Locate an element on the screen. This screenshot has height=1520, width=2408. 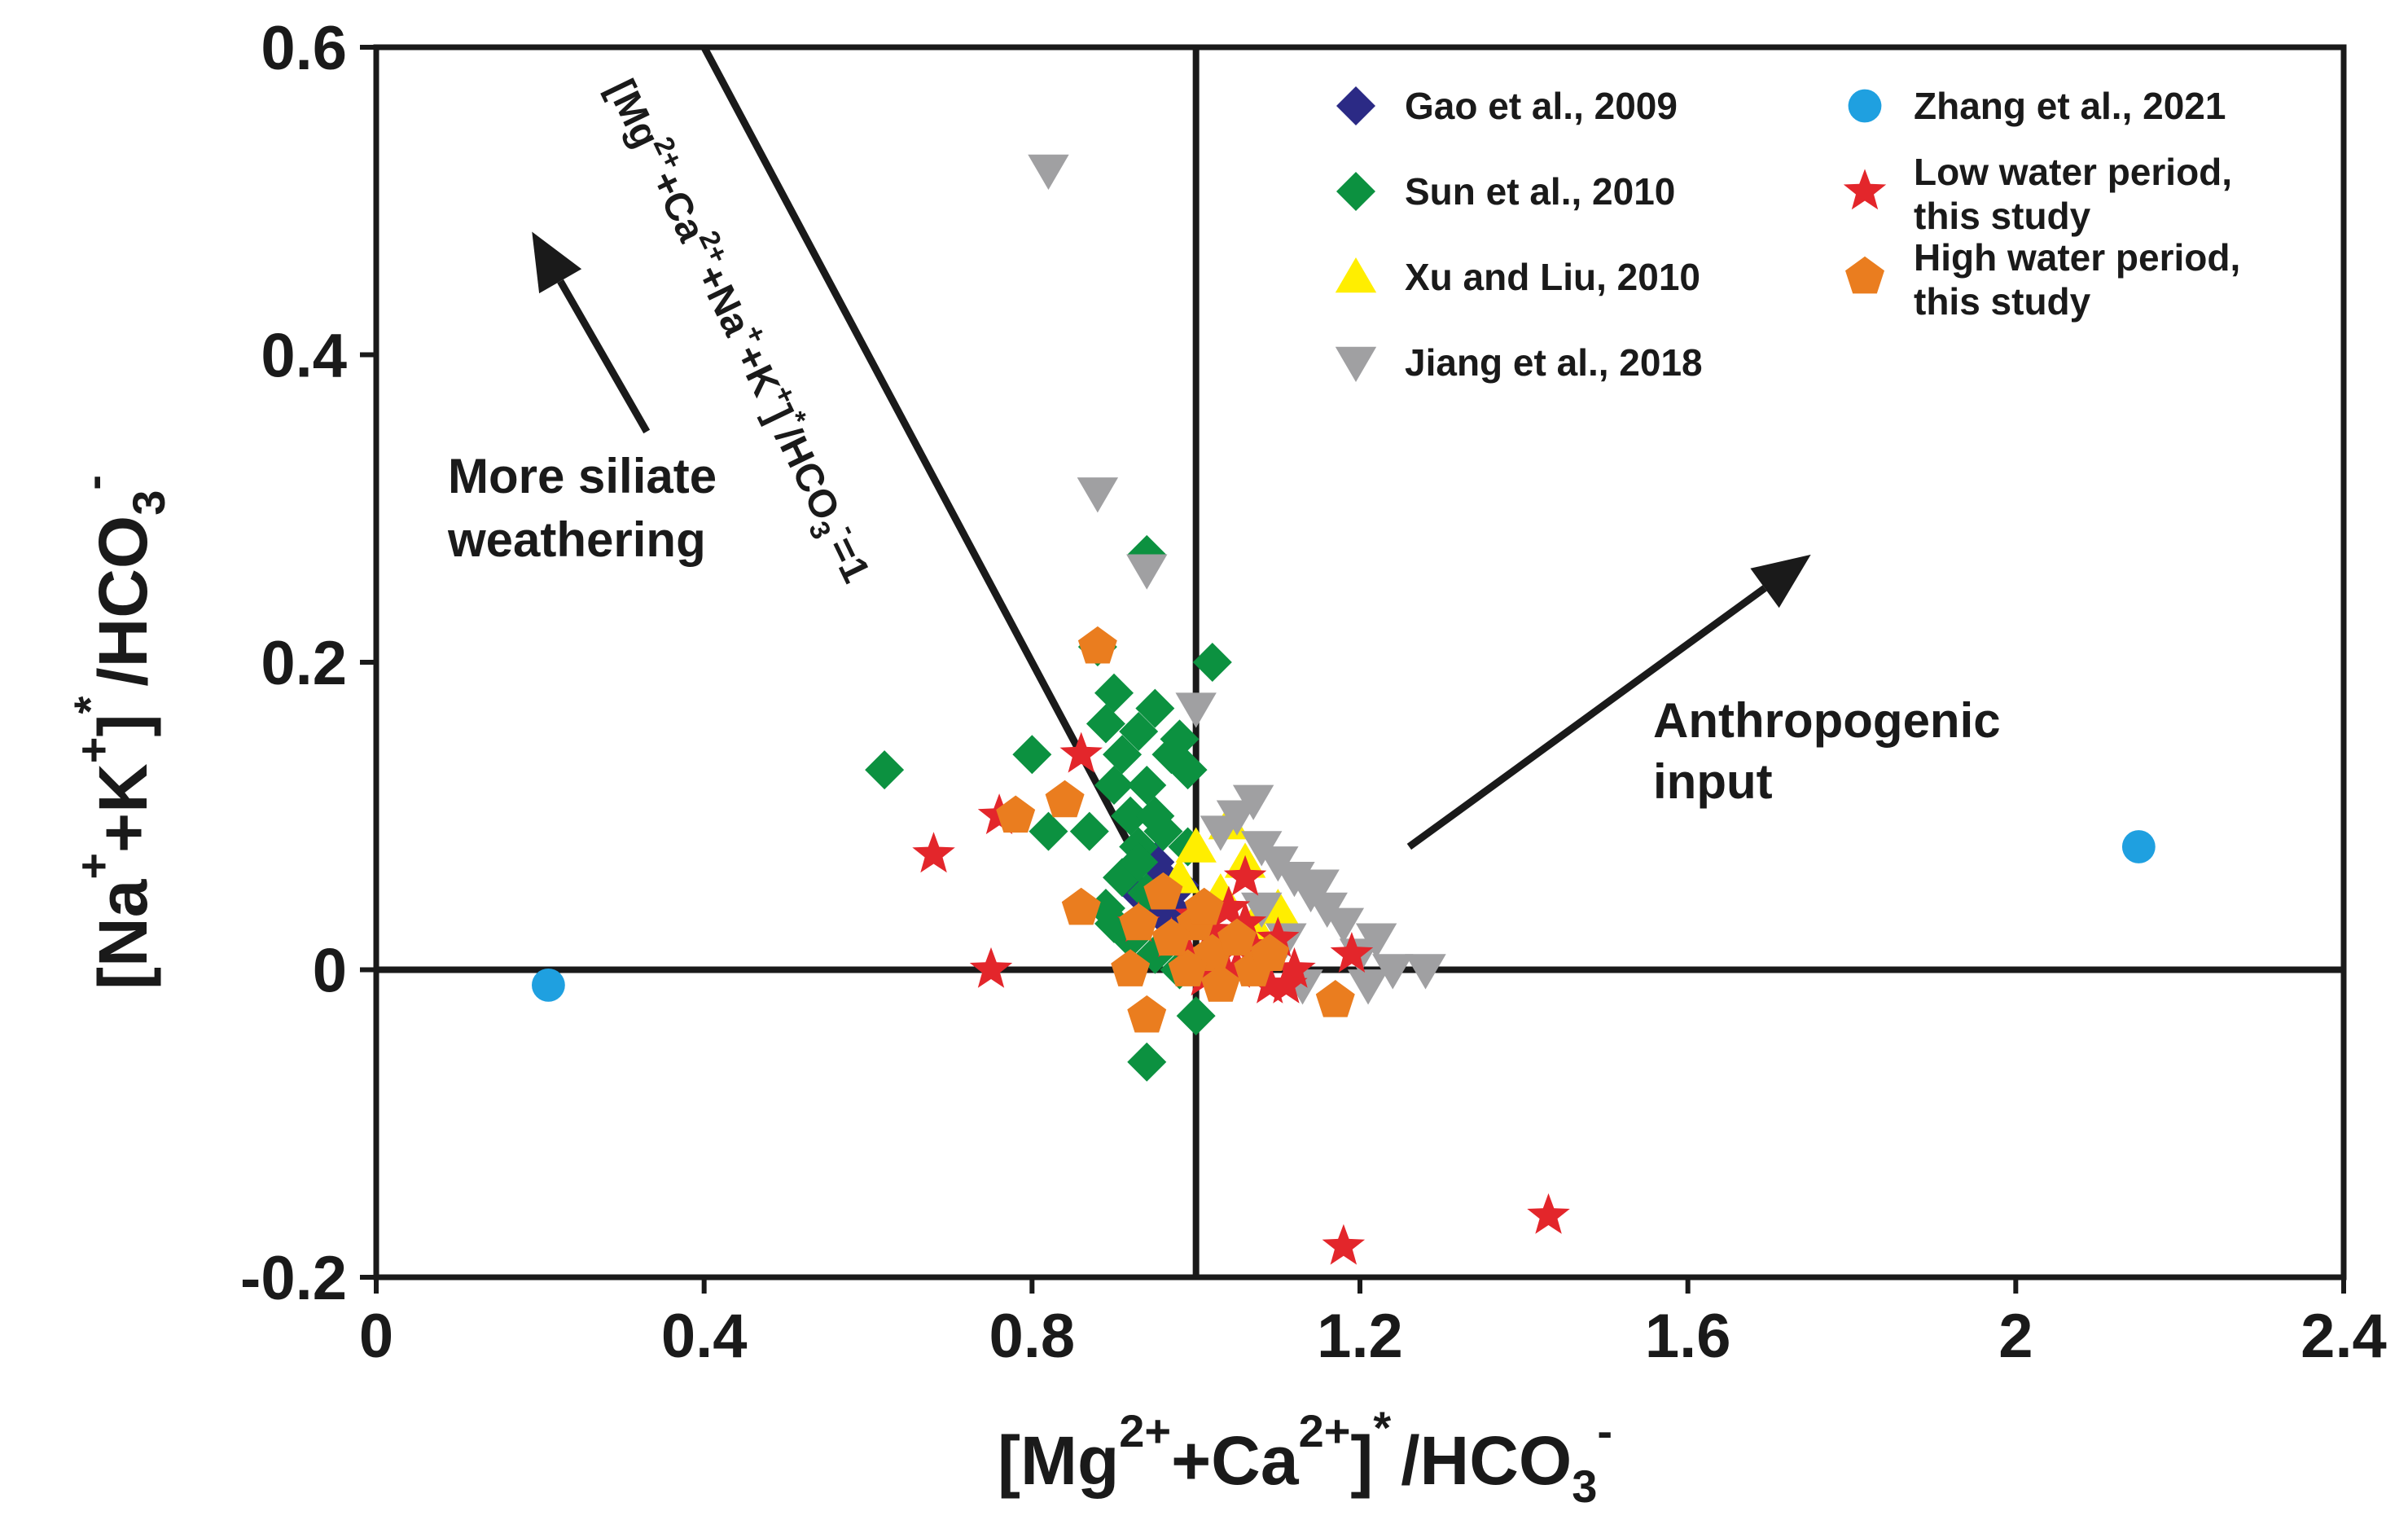
legend-3-label: Xu and Liu, 2010 is located at coordinates (1552, 277).